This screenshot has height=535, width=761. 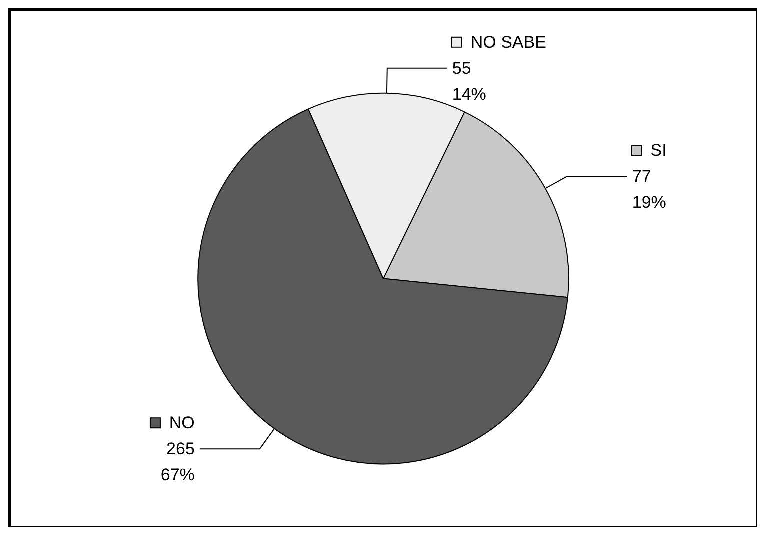 What do you see at coordinates (649, 189) in the screenshot?
I see `data-label: 77 19%` at bounding box center [649, 189].